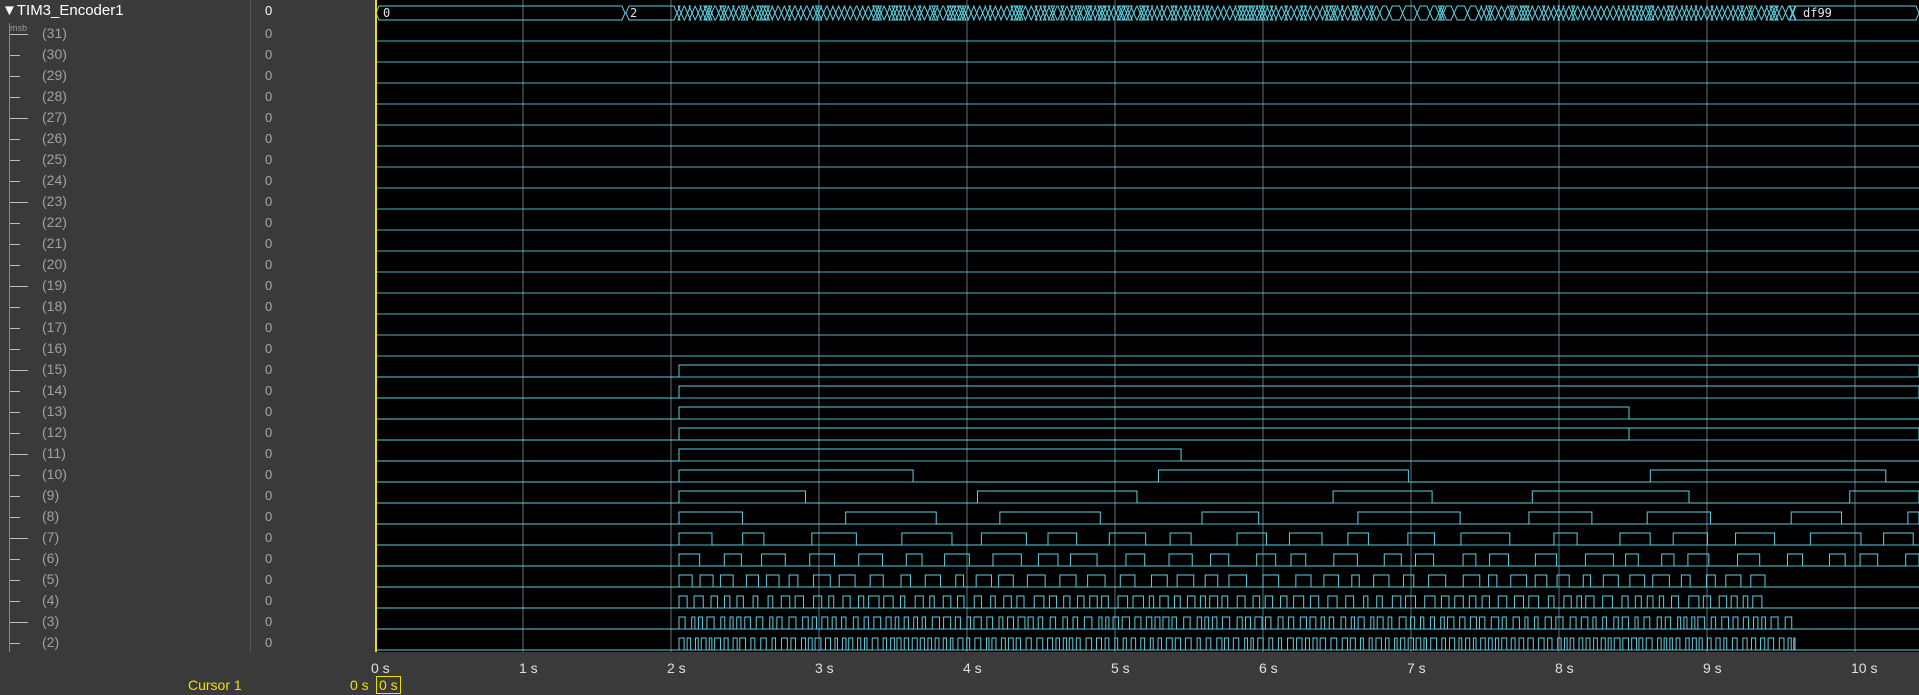 This screenshot has height=695, width=1919. Describe the element at coordinates (54, 264) in the screenshot. I see `bit-label: (20)` at that location.